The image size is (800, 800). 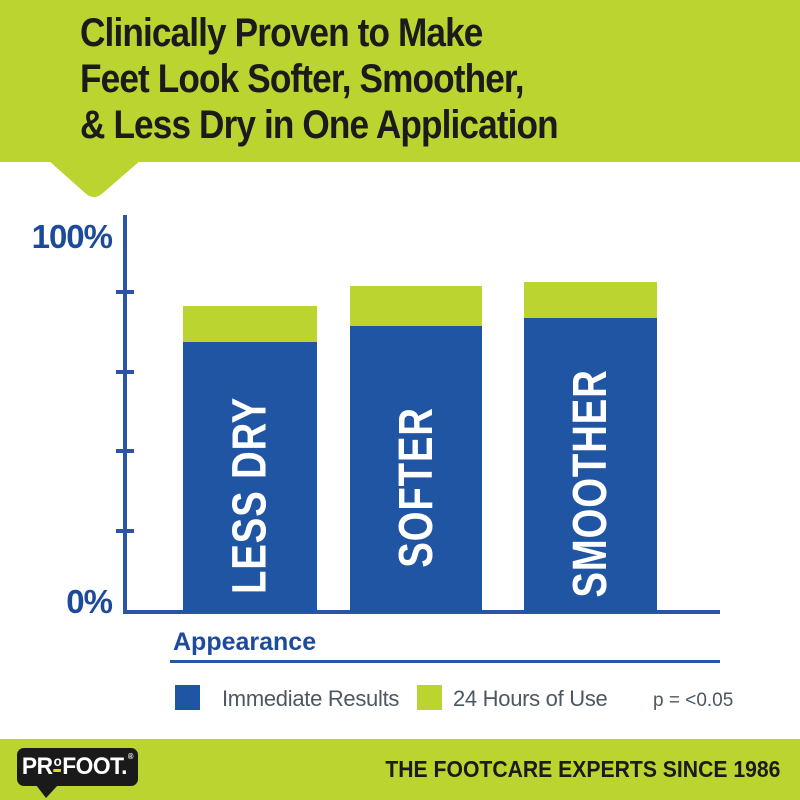 I want to click on bar-immediate-segment: SOFTER, so click(x=416, y=469).